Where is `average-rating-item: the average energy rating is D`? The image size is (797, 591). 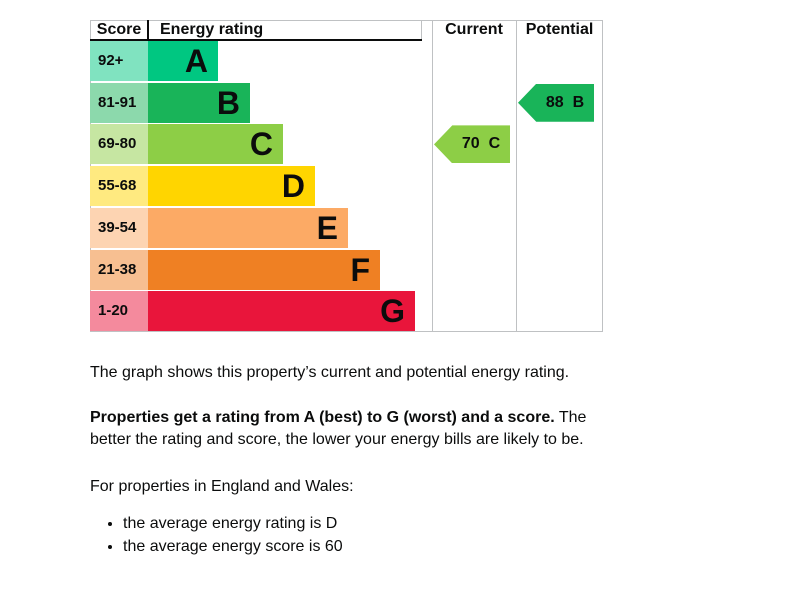 average-rating-item: the average energy rating is D is located at coordinates (364, 524).